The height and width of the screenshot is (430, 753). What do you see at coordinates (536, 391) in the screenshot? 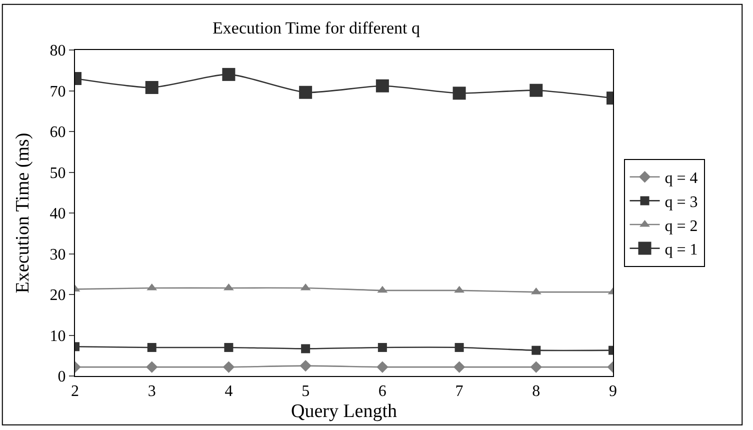
I see `x-tick-label: 8` at bounding box center [536, 391].